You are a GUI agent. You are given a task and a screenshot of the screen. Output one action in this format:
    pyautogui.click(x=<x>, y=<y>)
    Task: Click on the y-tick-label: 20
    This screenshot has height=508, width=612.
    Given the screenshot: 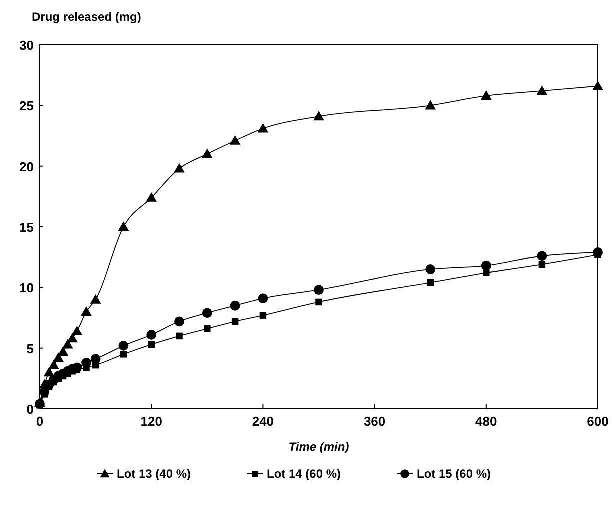 What is the action you would take?
    pyautogui.click(x=27, y=166)
    